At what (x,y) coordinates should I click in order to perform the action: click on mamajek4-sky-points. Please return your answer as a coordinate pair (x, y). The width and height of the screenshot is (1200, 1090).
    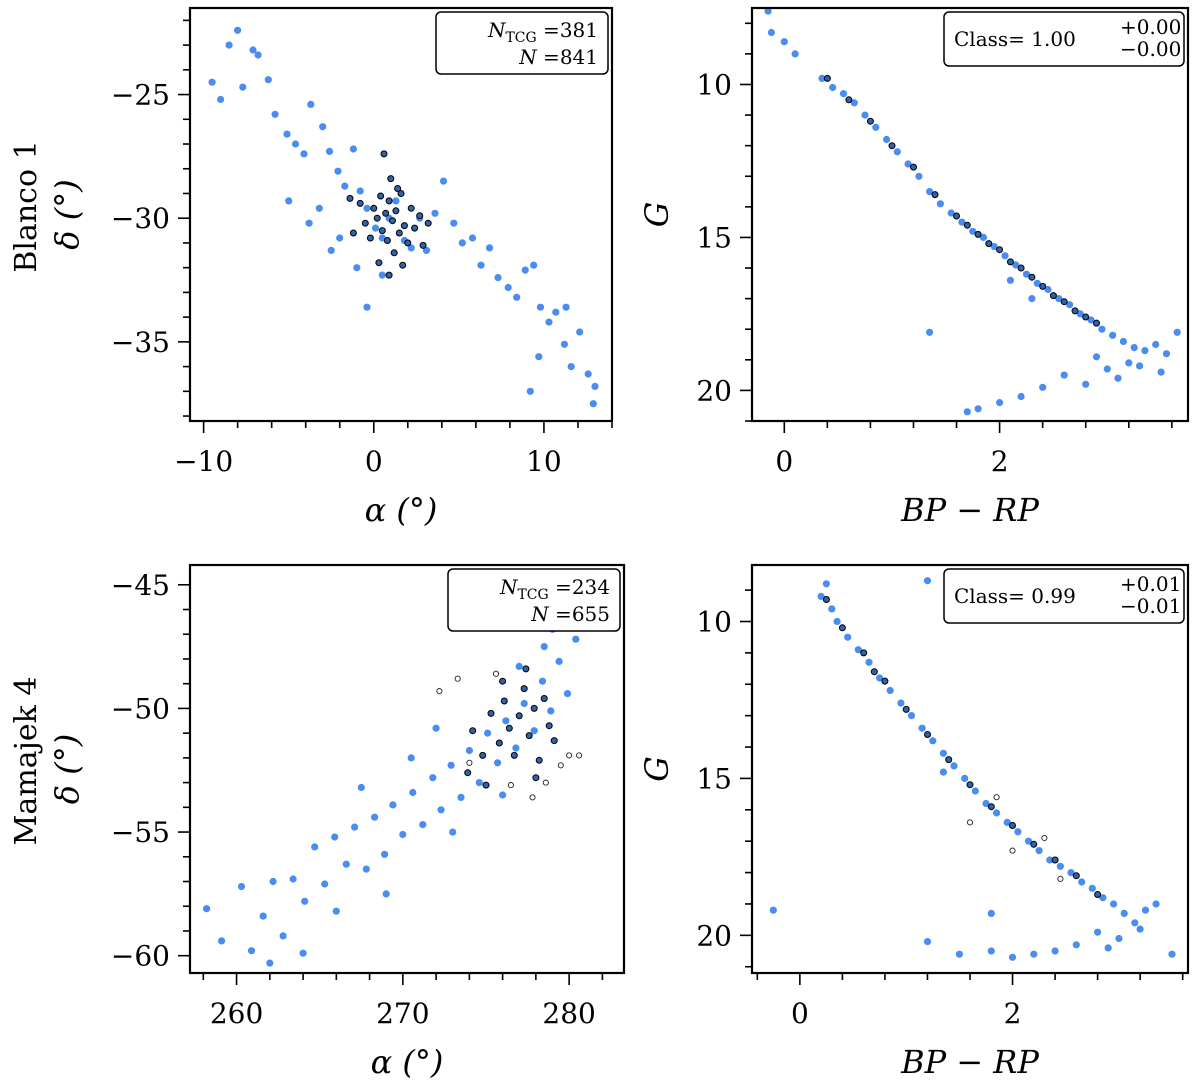
    Looking at the image, I should click on (403, 780).